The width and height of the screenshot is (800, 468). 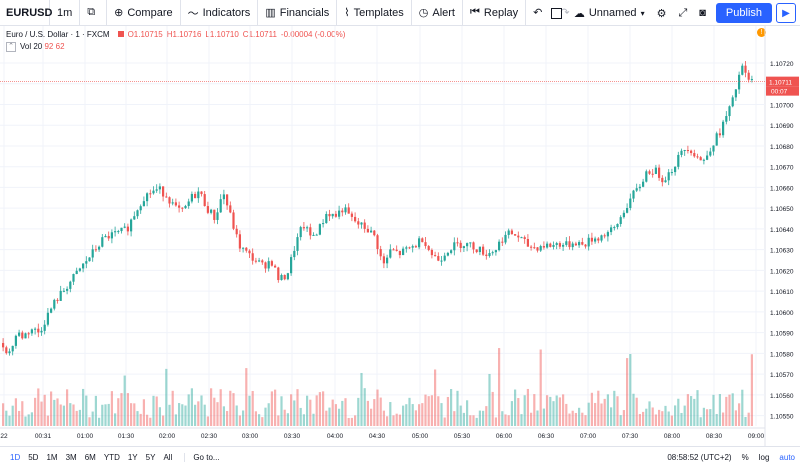 I want to click on replay-button: ⏮ Replay, so click(x=495, y=13).